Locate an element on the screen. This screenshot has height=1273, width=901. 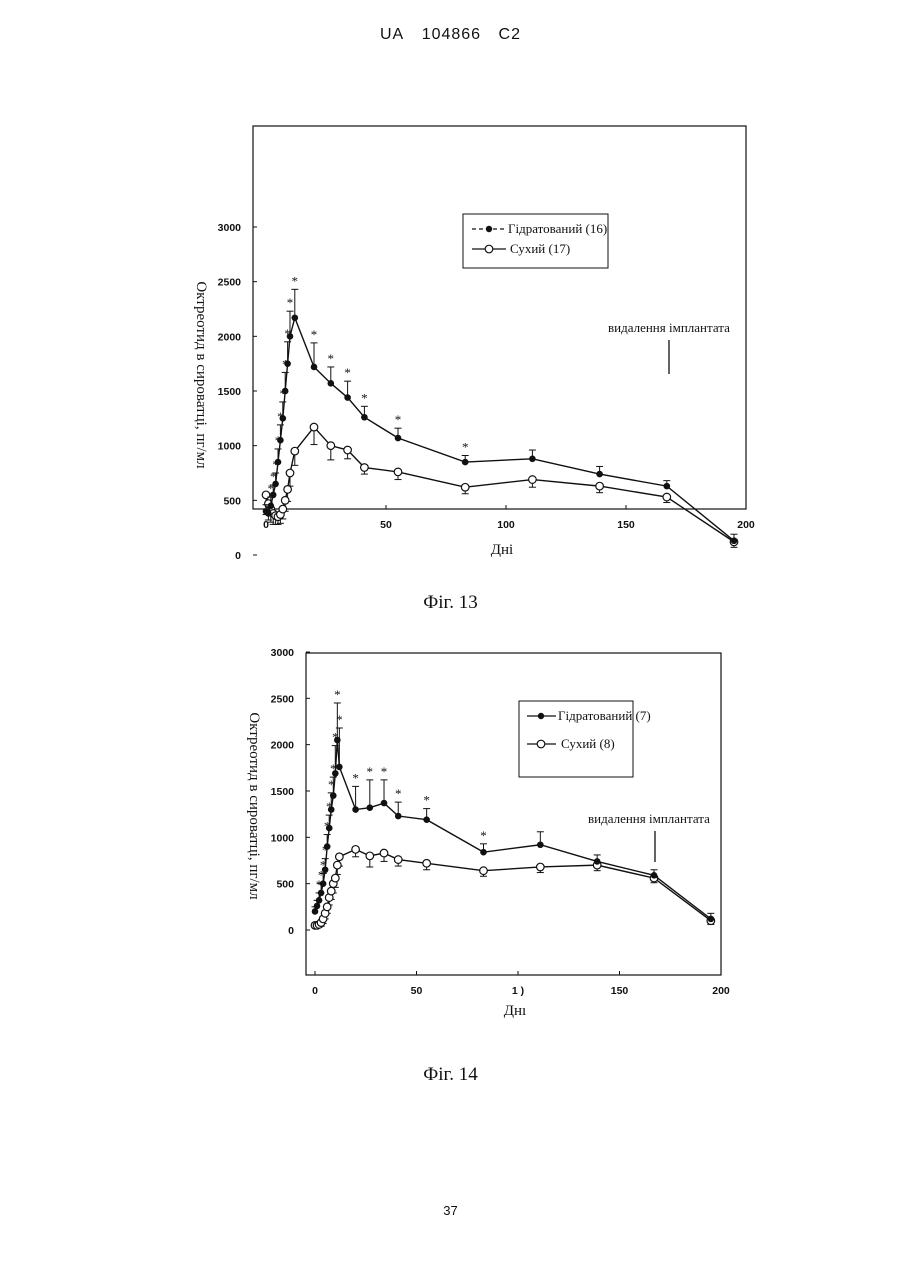
legend-marker-hydrated is located at coordinates (541, 716).